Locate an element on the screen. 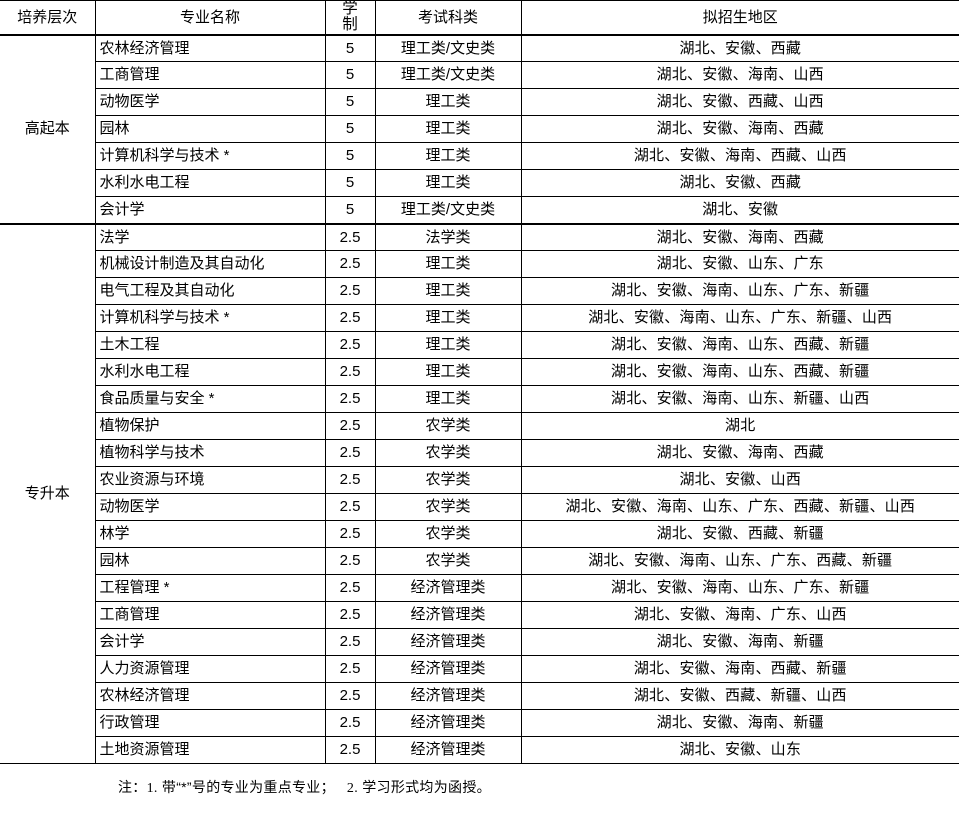 The width and height of the screenshot is (959, 836). table-row: 行政管理 2.5 经济管理类 湖北、安徽、海南、新疆 is located at coordinates (479, 723).